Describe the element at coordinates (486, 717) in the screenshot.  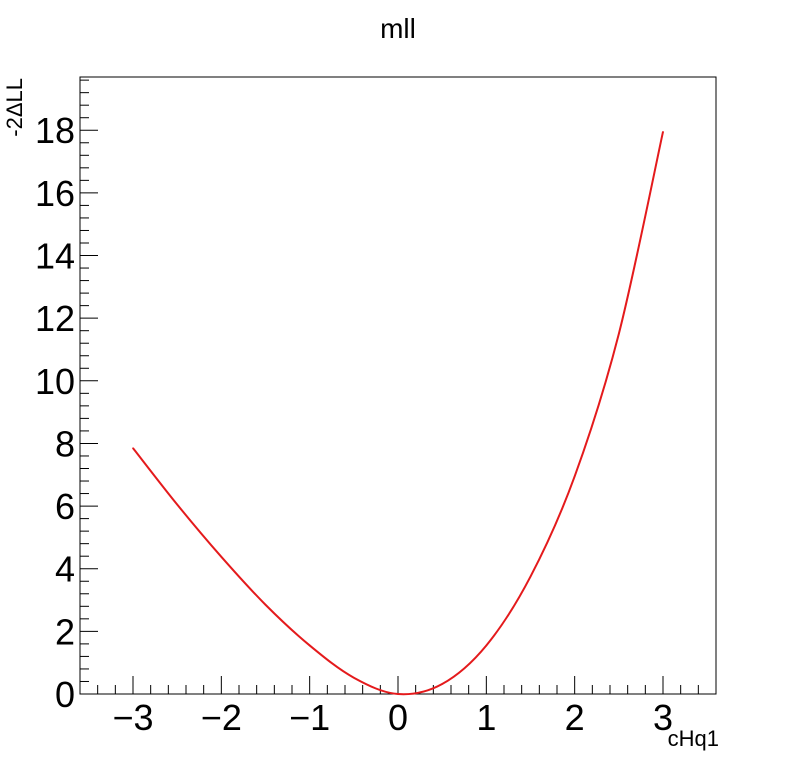
I see `x-tick-label: 1` at that location.